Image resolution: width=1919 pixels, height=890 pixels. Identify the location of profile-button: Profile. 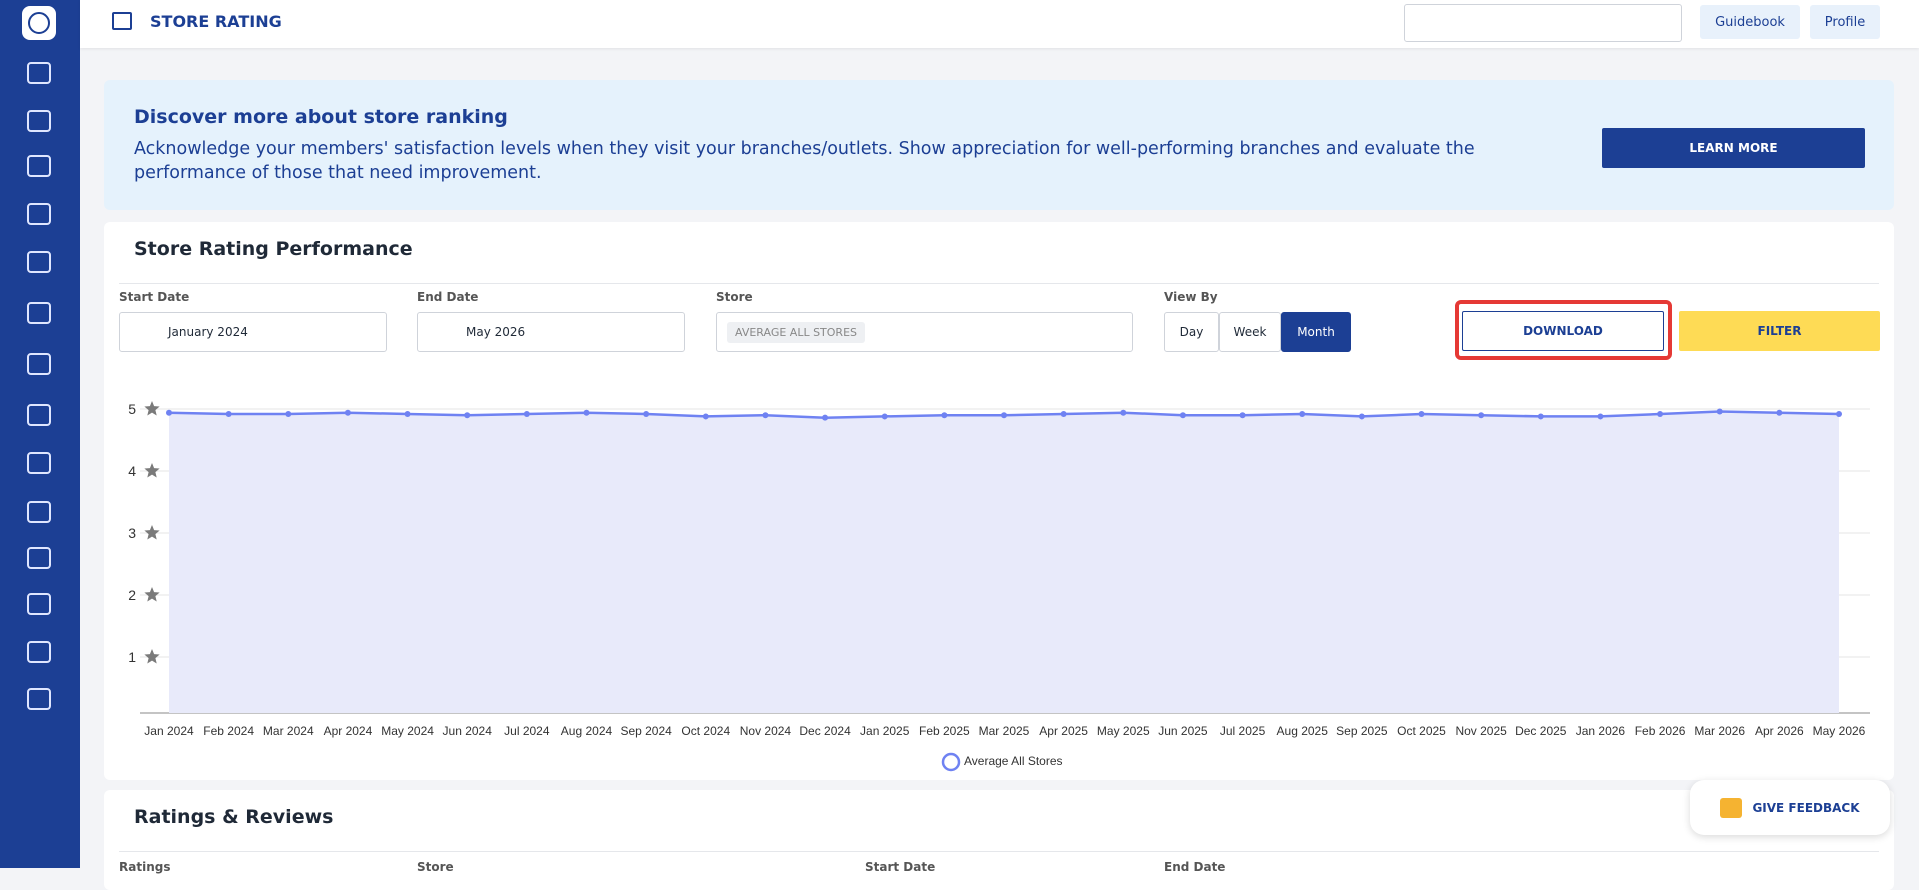
(1845, 22).